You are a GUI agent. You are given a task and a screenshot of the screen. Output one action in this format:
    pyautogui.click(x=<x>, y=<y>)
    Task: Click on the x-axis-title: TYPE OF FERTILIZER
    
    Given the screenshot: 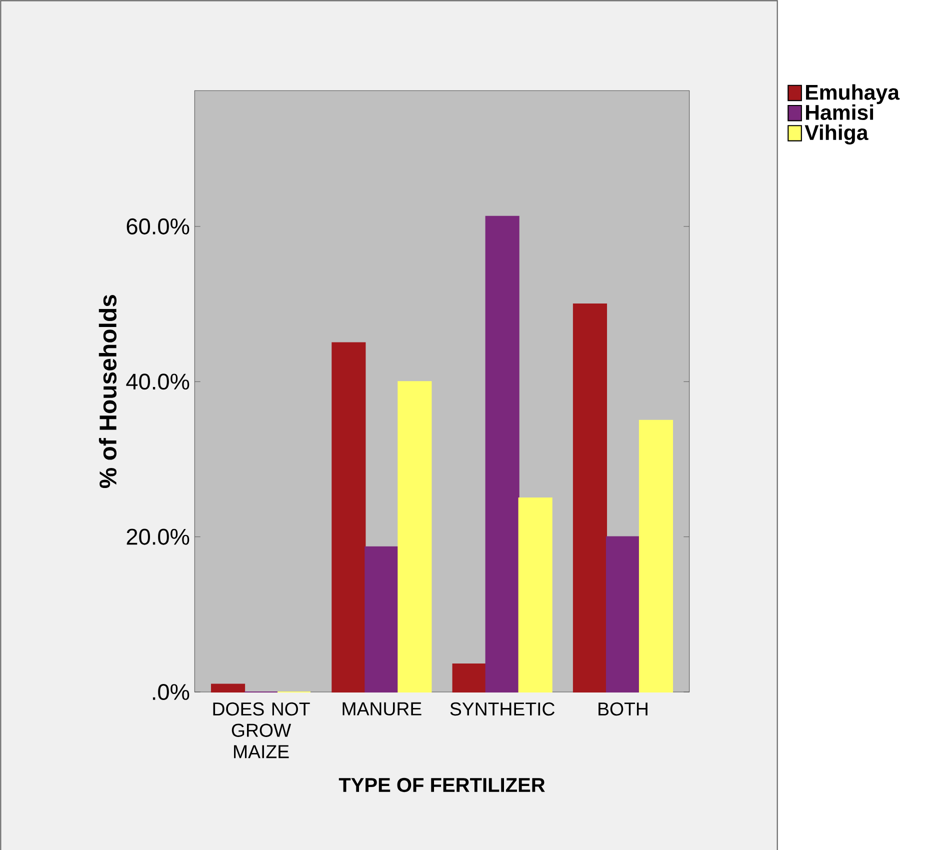 What is the action you would take?
    pyautogui.click(x=441, y=785)
    